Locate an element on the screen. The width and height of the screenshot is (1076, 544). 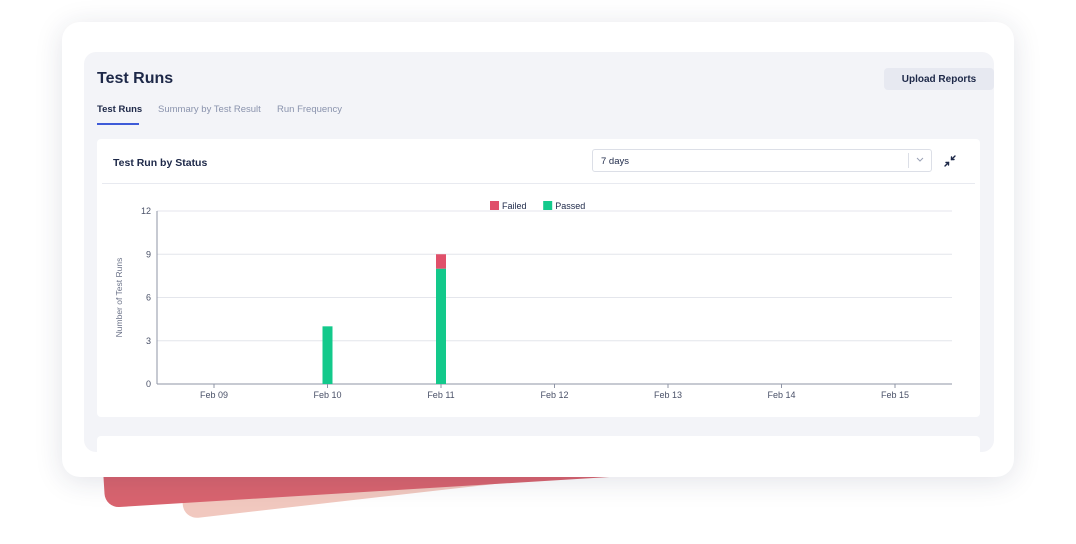
legend-label-failed: Failed is located at coordinates (514, 206).